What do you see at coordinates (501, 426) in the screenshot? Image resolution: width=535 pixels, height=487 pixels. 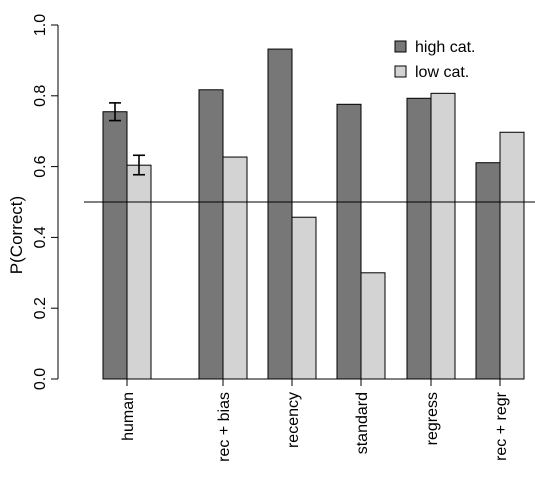 I see `x-tick-label: rec + regr` at bounding box center [501, 426].